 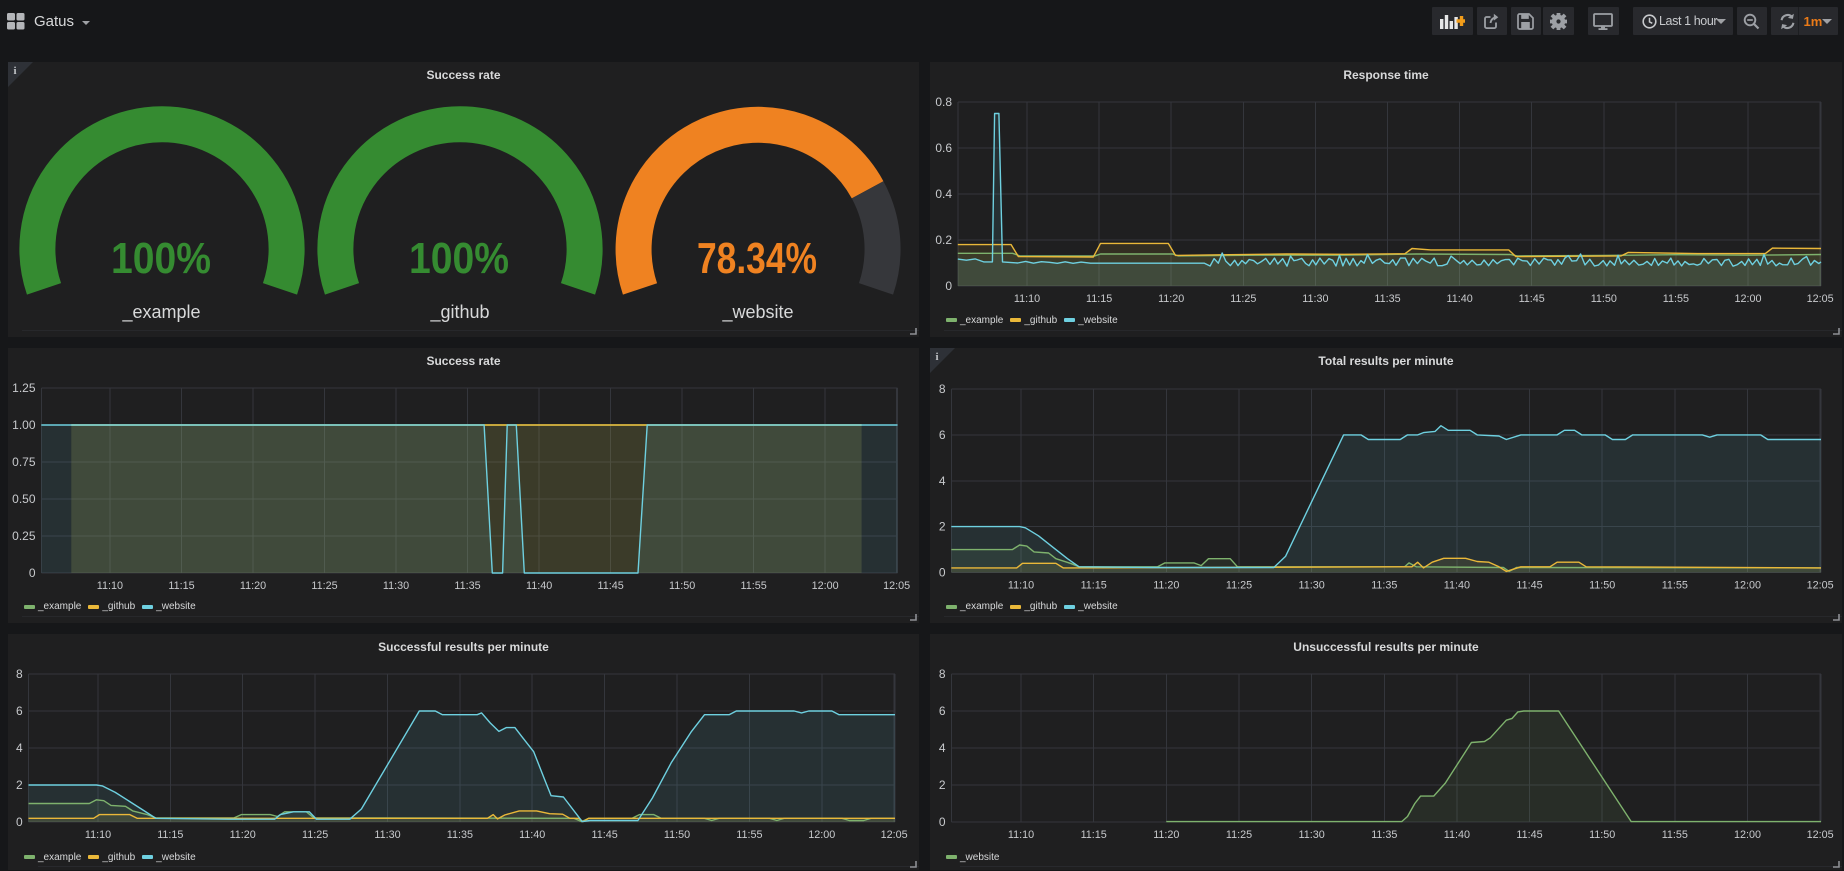 I want to click on svg-text: 0.6, so click(x=943, y=148).